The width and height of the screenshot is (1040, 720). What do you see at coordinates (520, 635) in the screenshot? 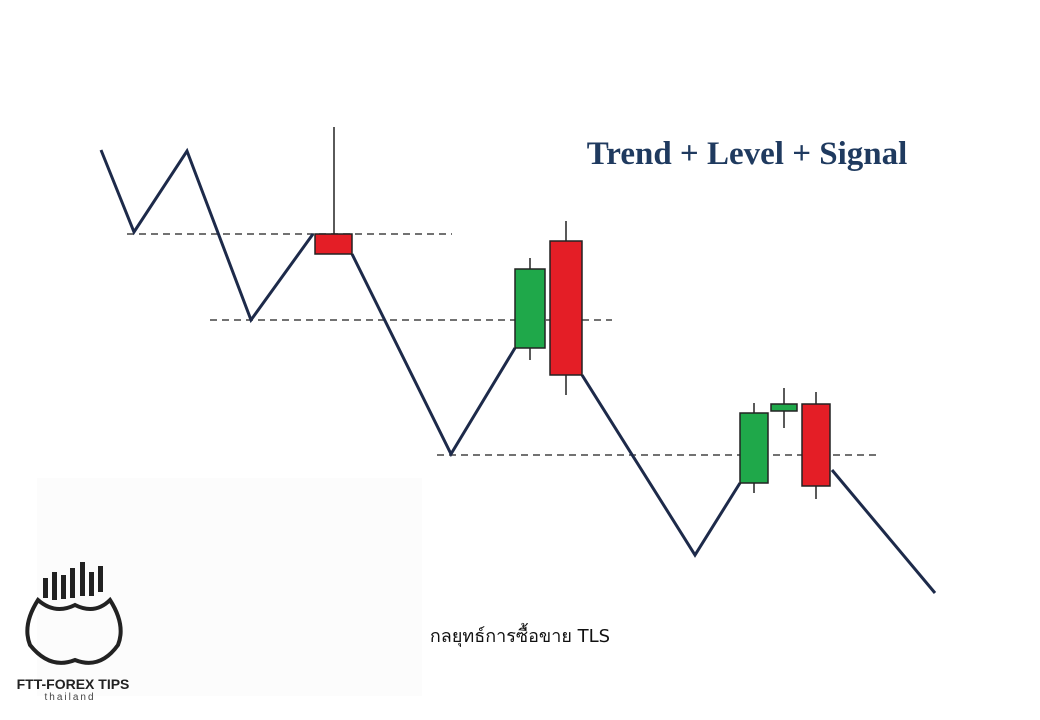
I see `caption: กลยุทธ์การซื้อขาย TLS` at bounding box center [520, 635].